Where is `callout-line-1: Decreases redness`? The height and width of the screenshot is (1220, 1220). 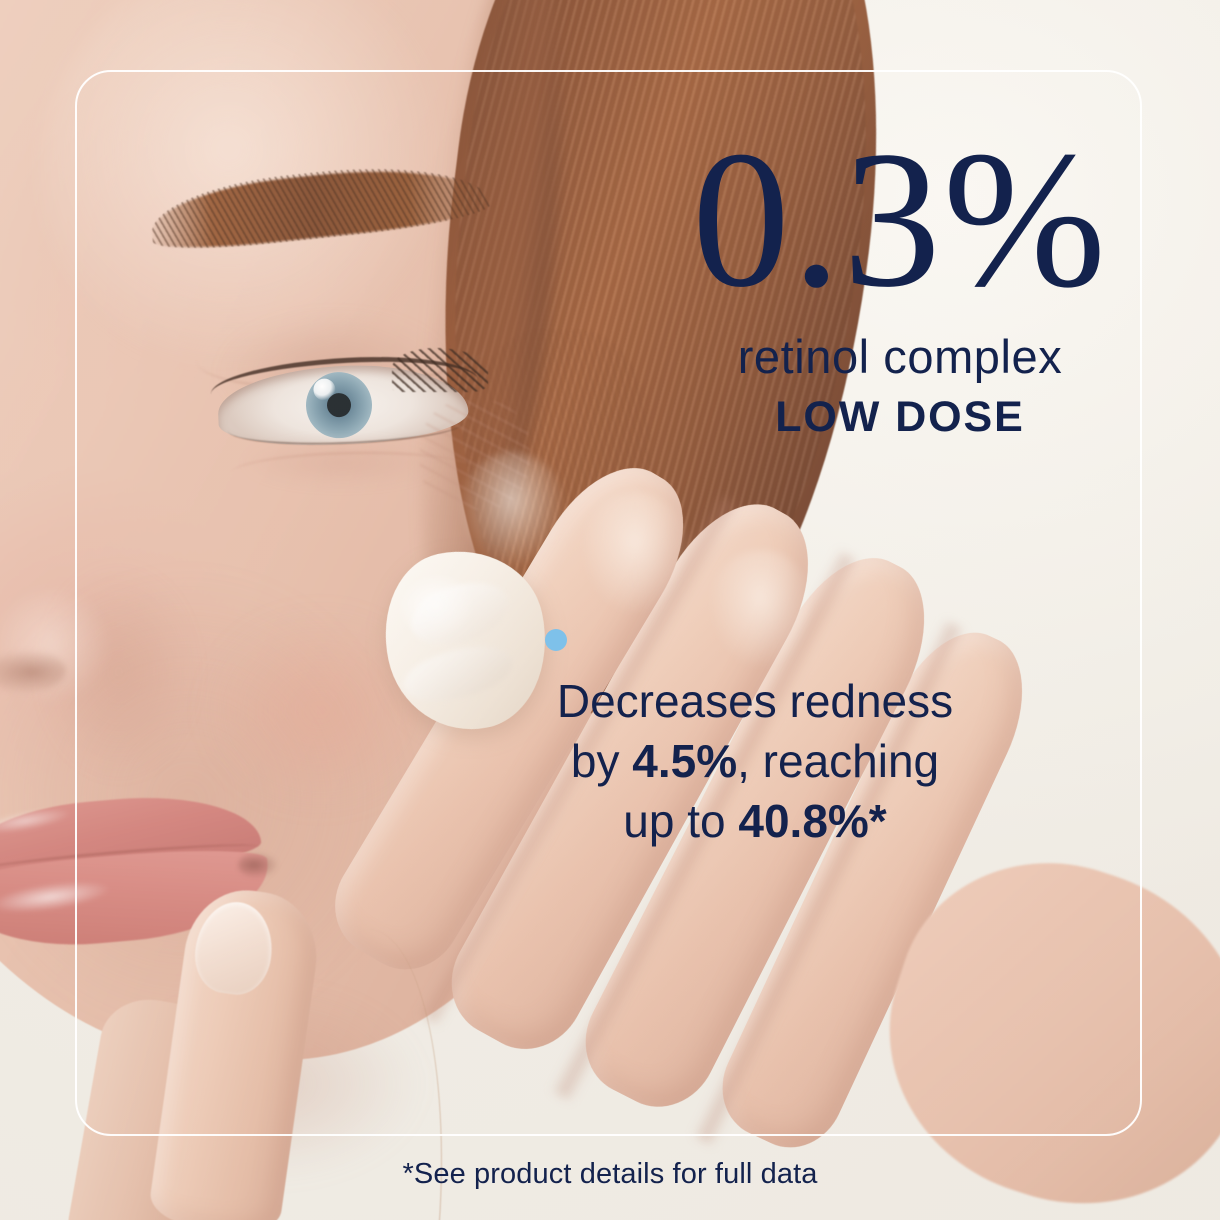 callout-line-1: Decreases redness is located at coordinates (755, 702).